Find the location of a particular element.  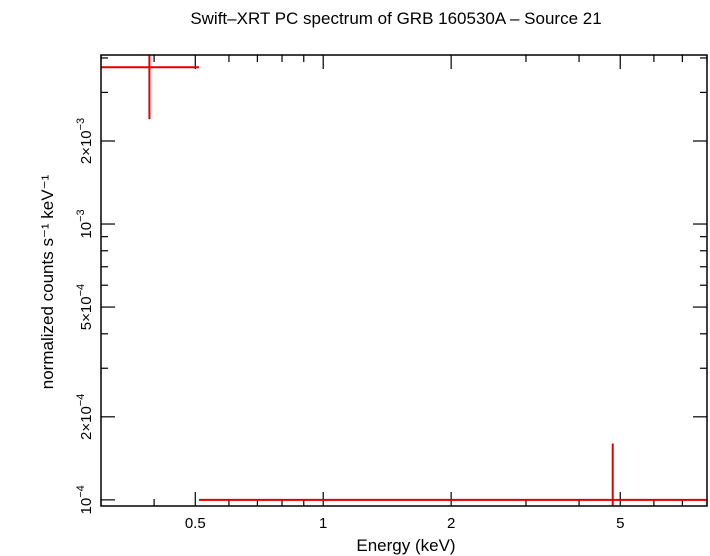

x-tick-label: 5 is located at coordinates (620, 523).